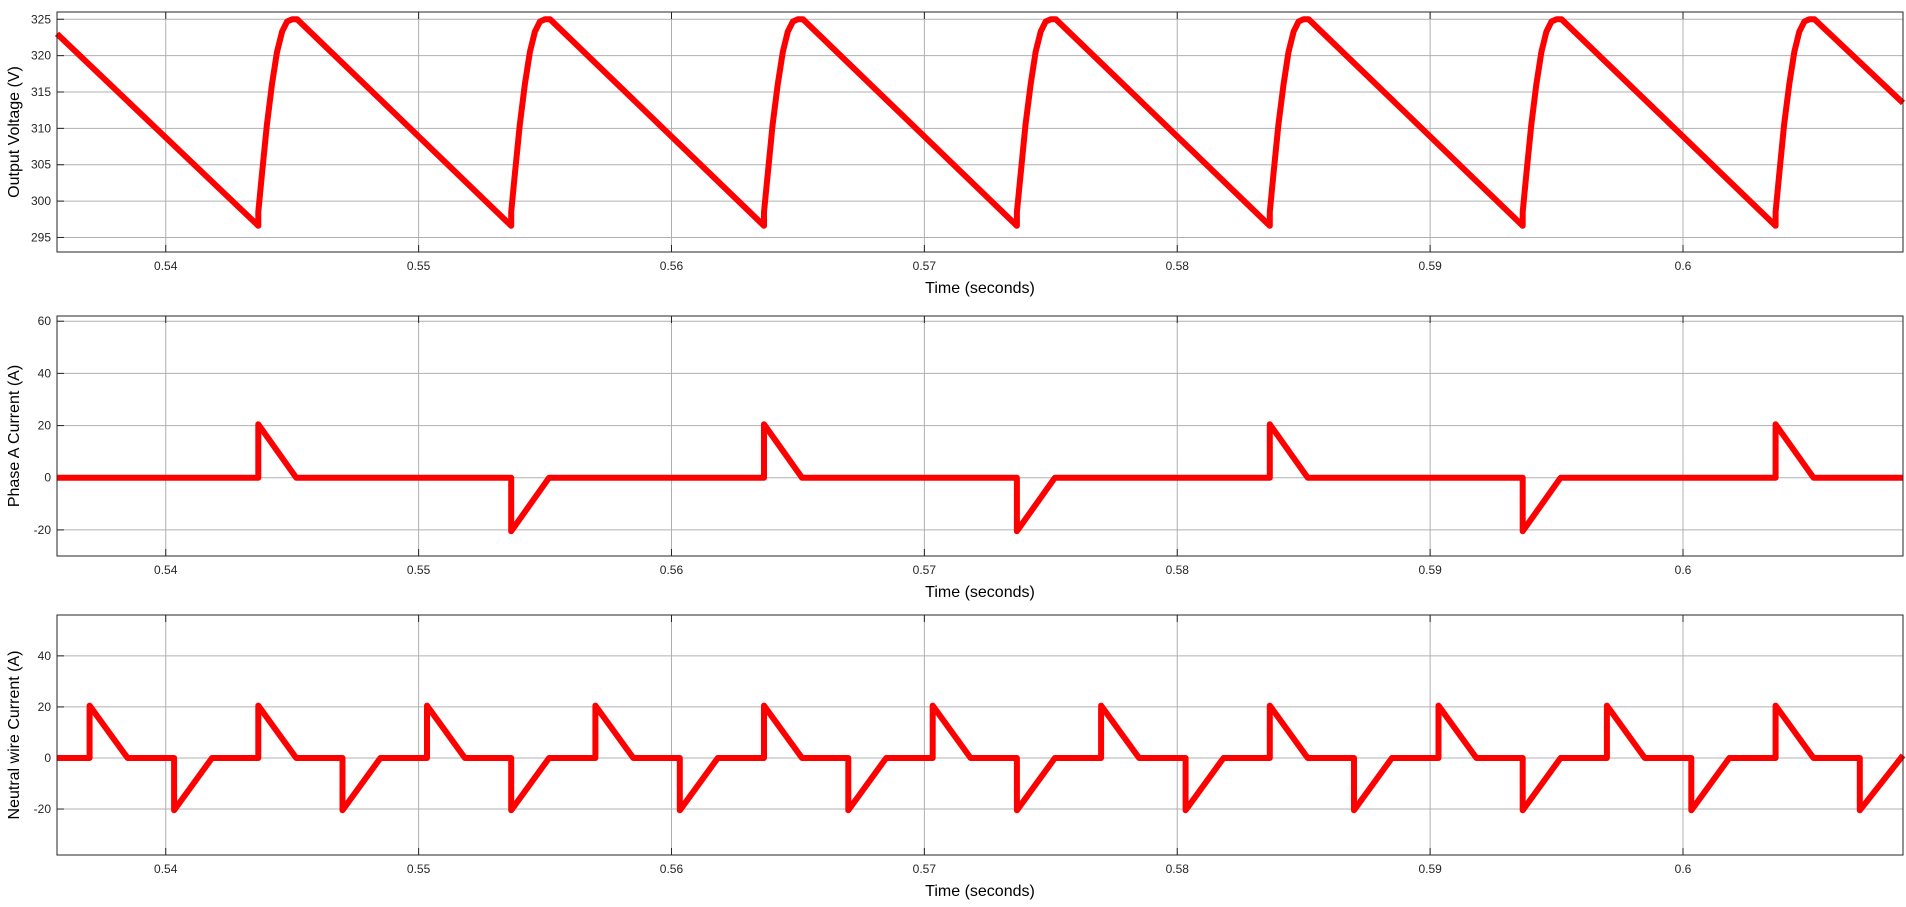  What do you see at coordinates (41, 165) in the screenshot?
I see `y-tick-label: 305` at bounding box center [41, 165].